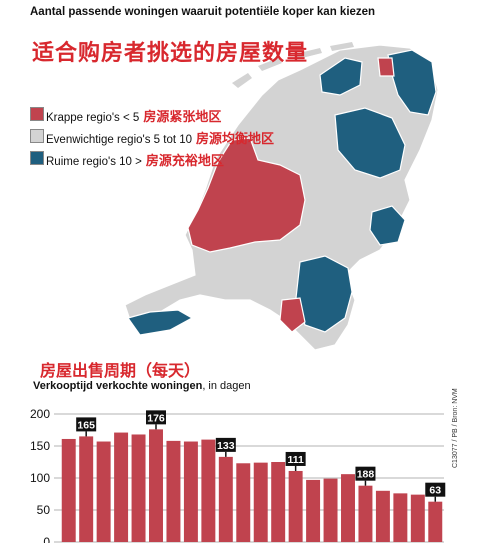 The width and height of the screenshot is (478, 543). Describe the element at coordinates (118, 386) in the screenshot. I see `chart-title-bold: Verkooptijd verkochte woningen` at that location.